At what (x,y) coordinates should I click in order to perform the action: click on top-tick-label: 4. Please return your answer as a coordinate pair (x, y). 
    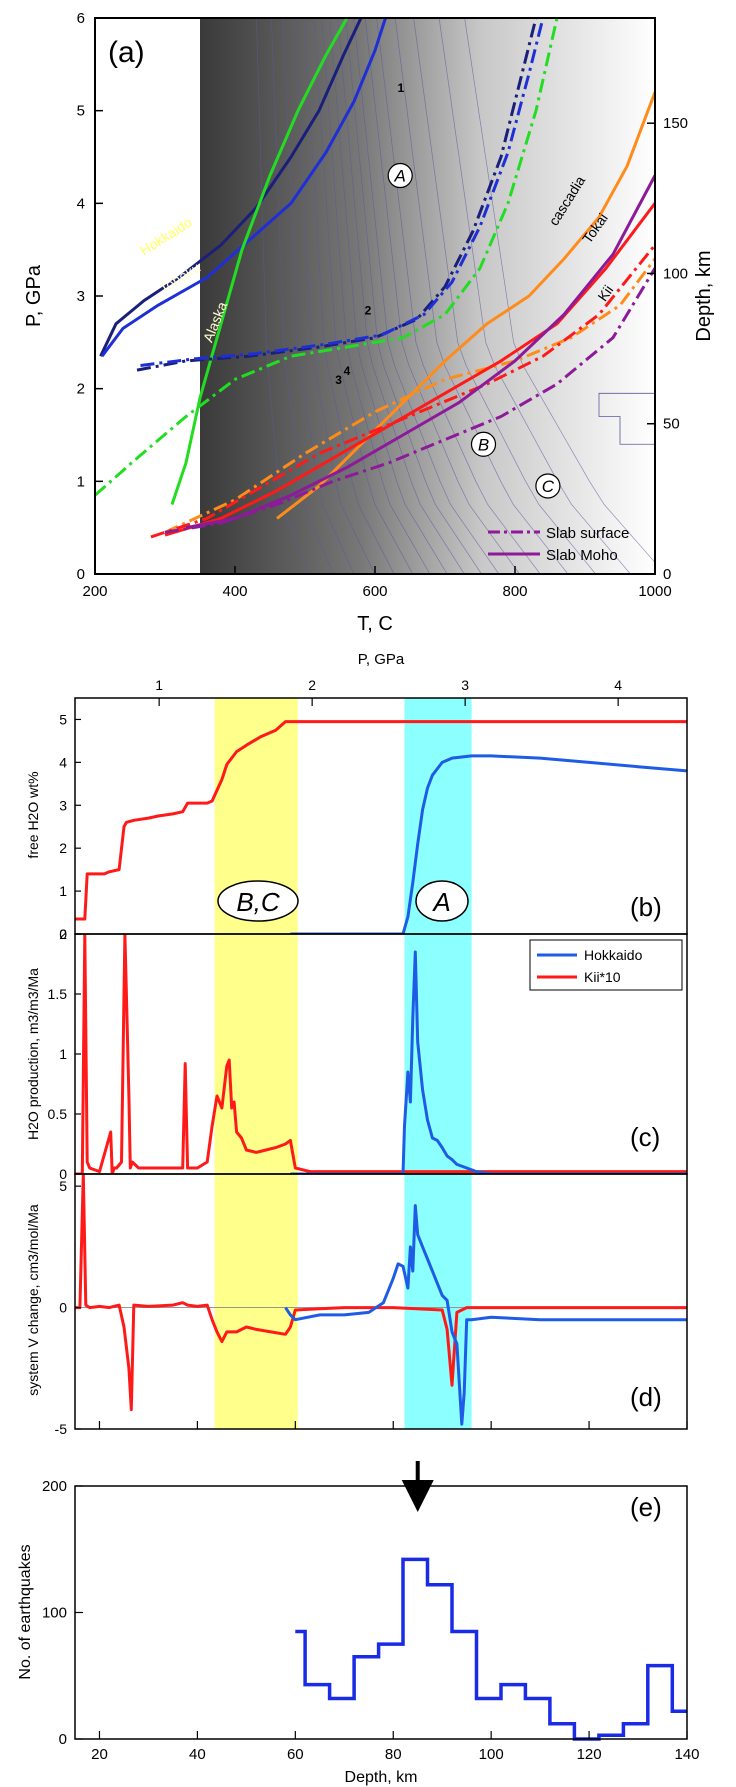
    Looking at the image, I should click on (618, 685).